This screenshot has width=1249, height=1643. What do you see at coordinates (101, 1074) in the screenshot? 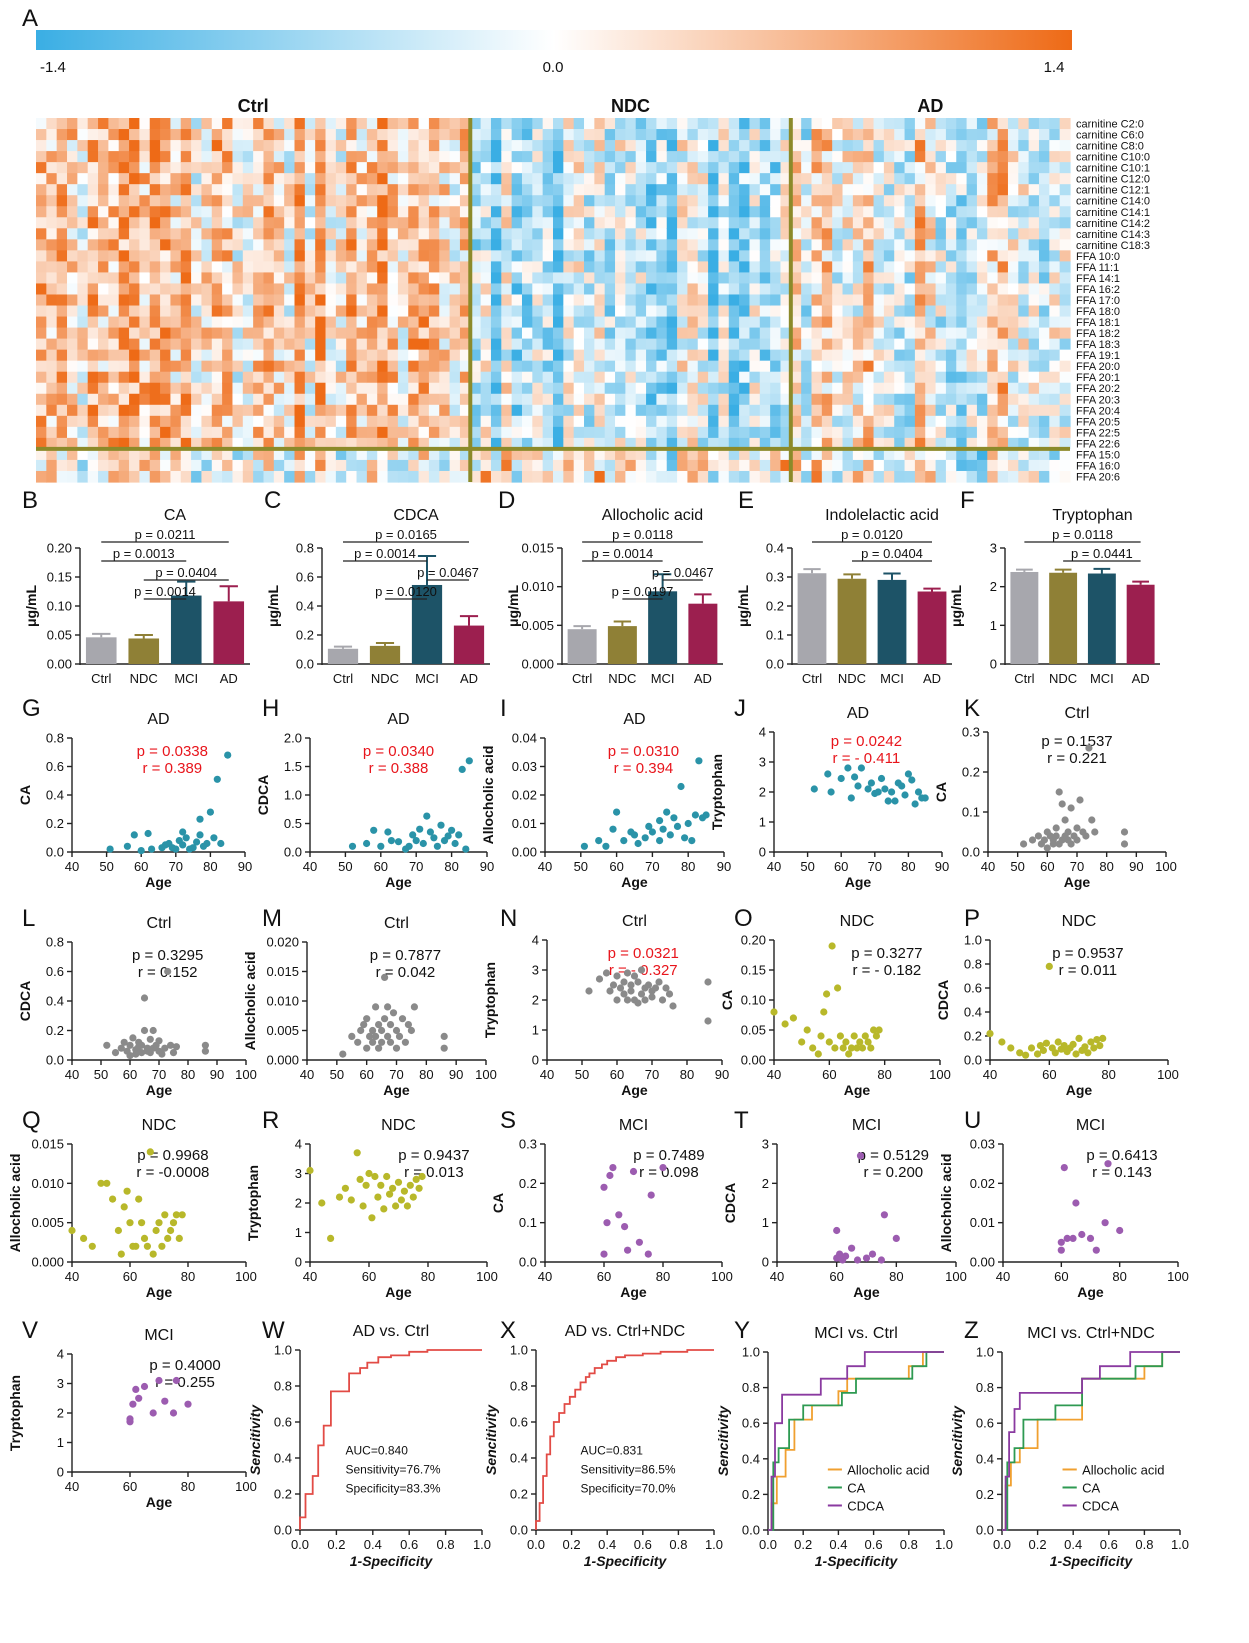
I see `x-tick-label: 50` at bounding box center [101, 1074].